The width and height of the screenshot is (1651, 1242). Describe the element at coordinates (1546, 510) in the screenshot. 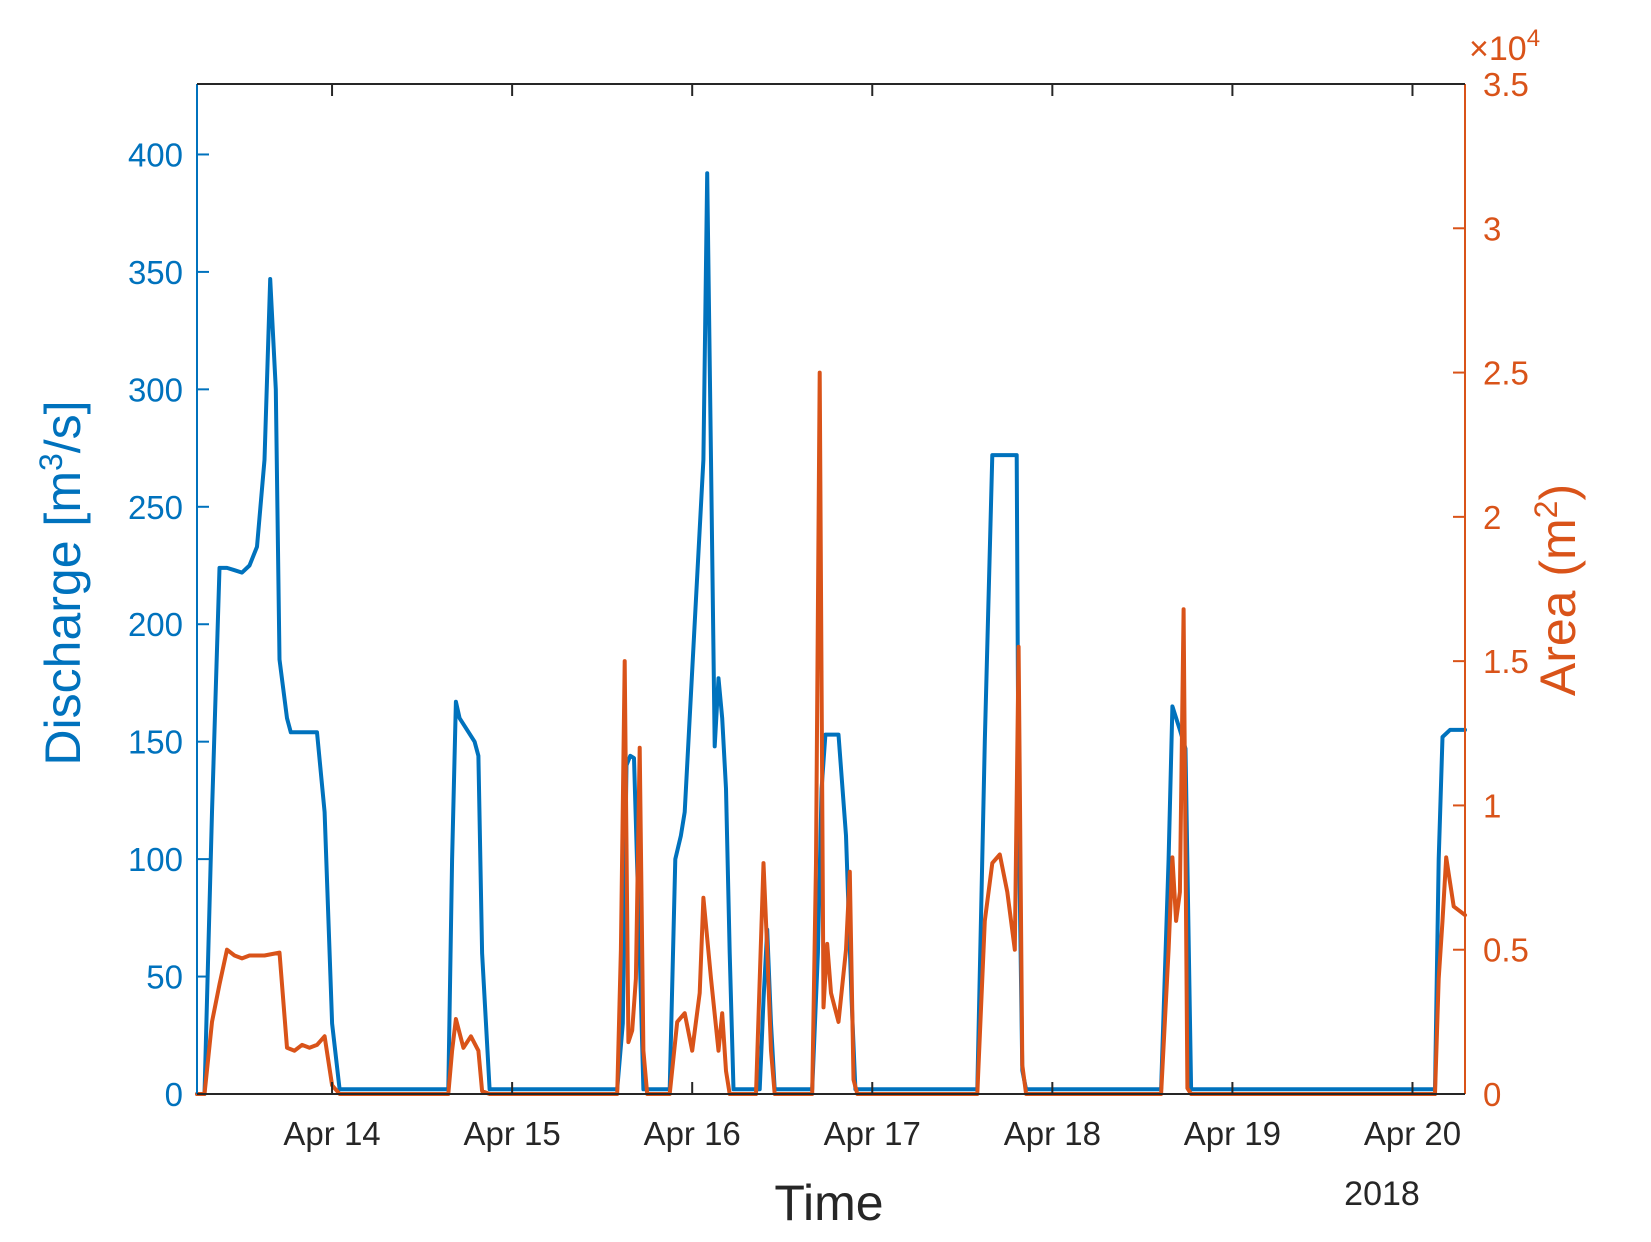

I see `right-axis-label-superscript: 2` at that location.